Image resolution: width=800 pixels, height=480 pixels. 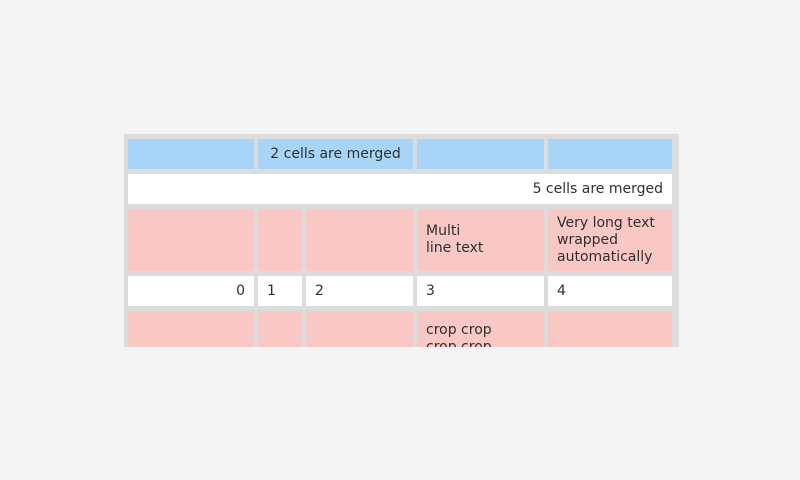 I want to click on table-row-cropped: crop crop crop crop, so click(x=400, y=329).